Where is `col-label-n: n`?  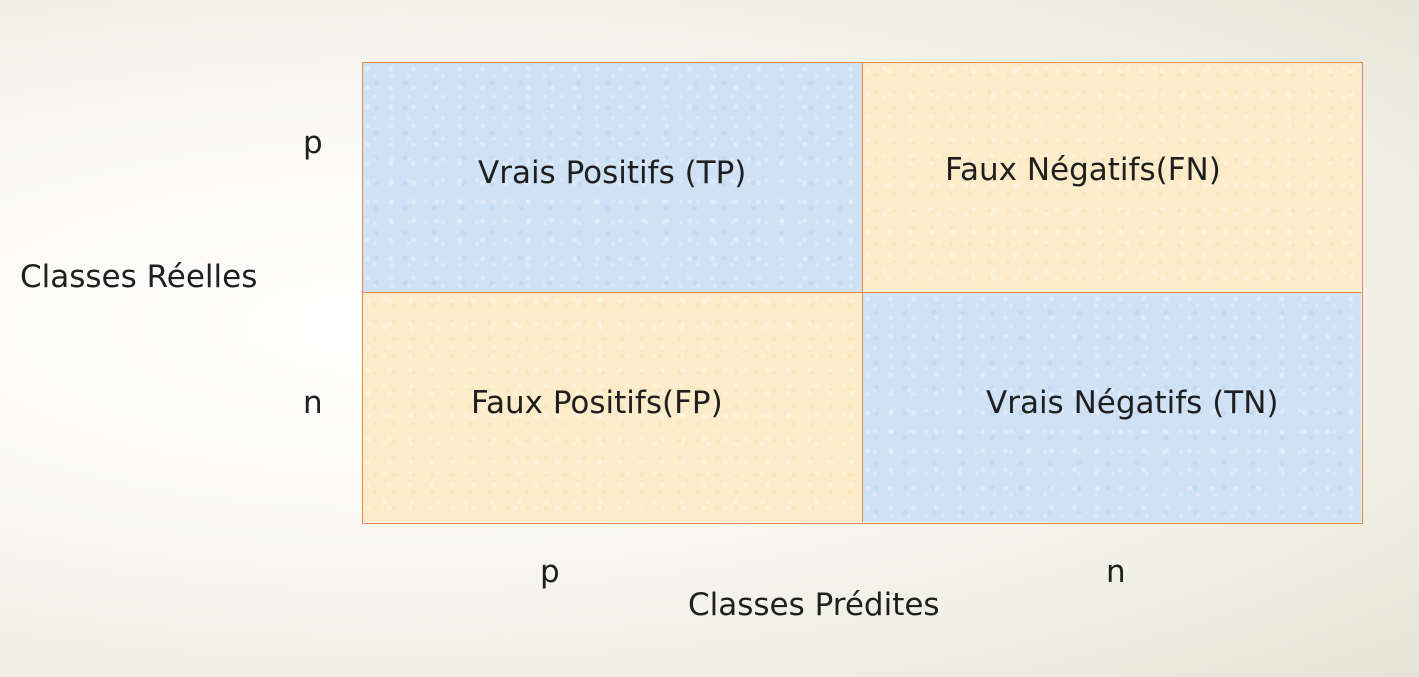 col-label-n: n is located at coordinates (1116, 572).